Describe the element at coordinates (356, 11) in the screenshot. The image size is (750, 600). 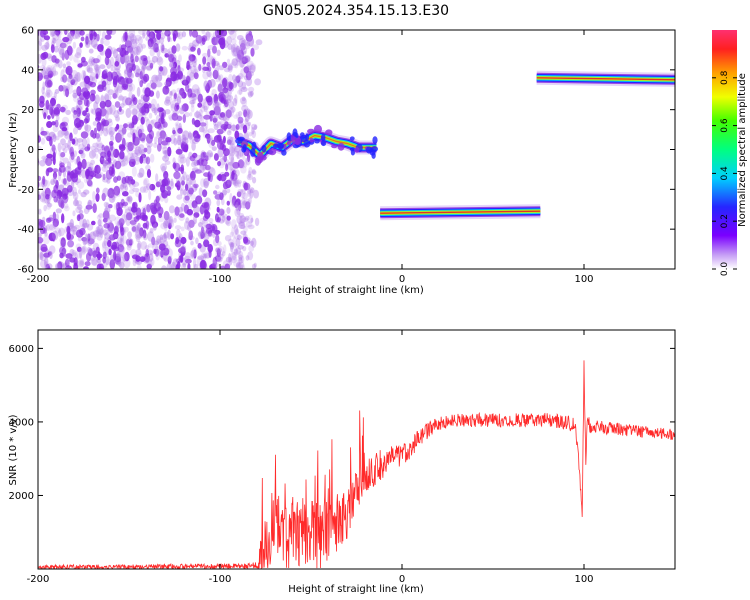
I see `figure-title: GN05.2024.354.15.13.E30` at that location.